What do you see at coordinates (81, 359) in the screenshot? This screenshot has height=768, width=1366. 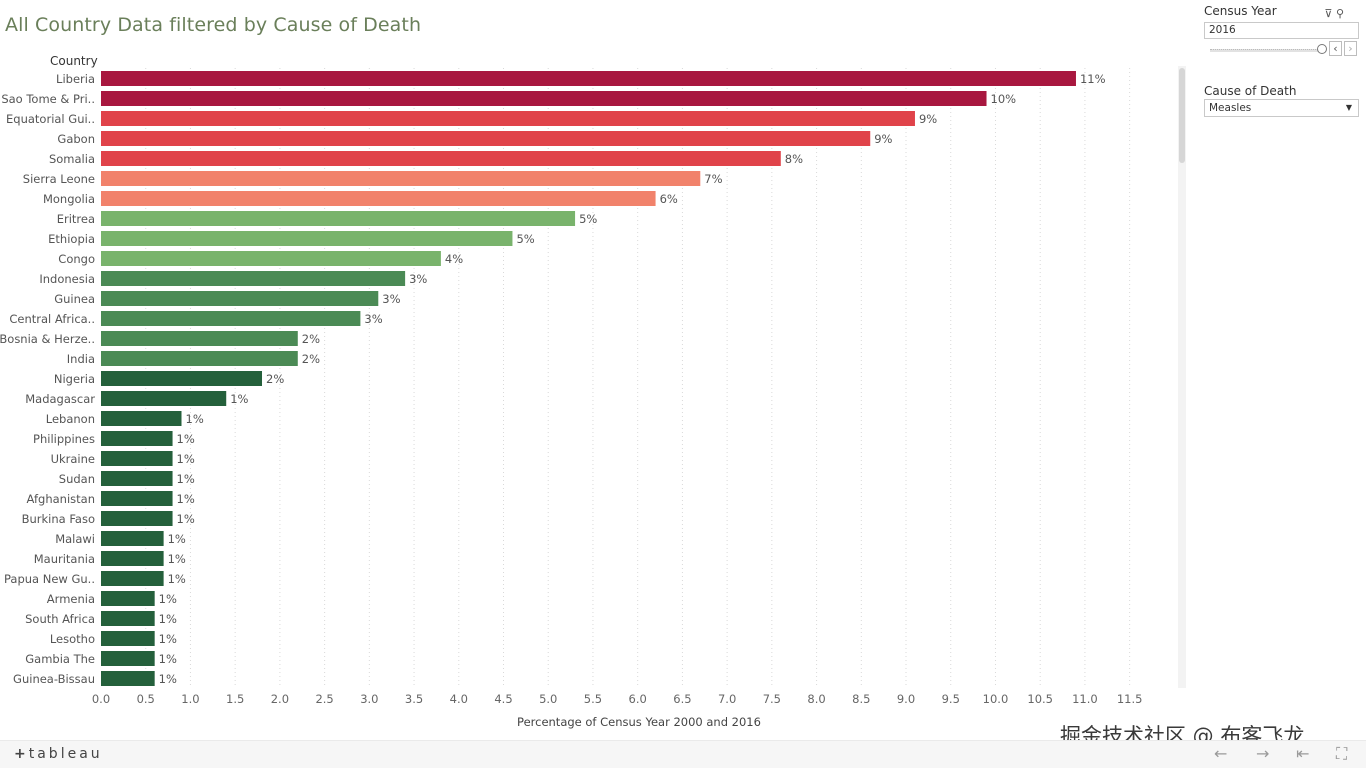 I see `country-label: India` at bounding box center [81, 359].